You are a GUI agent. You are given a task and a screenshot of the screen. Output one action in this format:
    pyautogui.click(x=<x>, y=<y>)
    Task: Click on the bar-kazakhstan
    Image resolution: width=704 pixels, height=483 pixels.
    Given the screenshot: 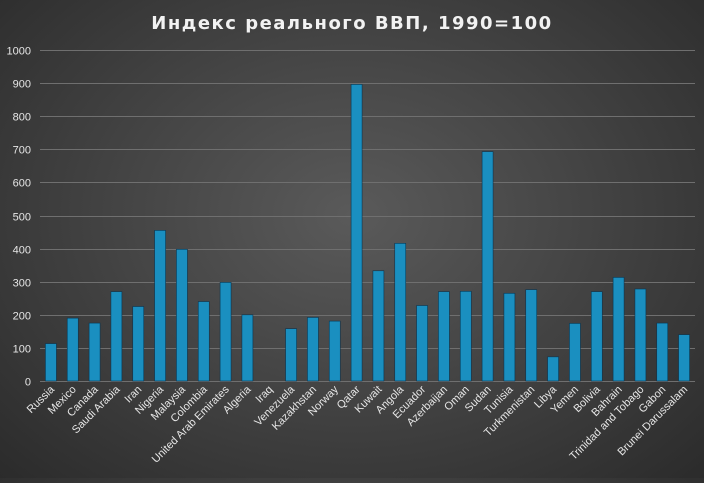 What is the action you would take?
    pyautogui.click(x=313, y=349)
    